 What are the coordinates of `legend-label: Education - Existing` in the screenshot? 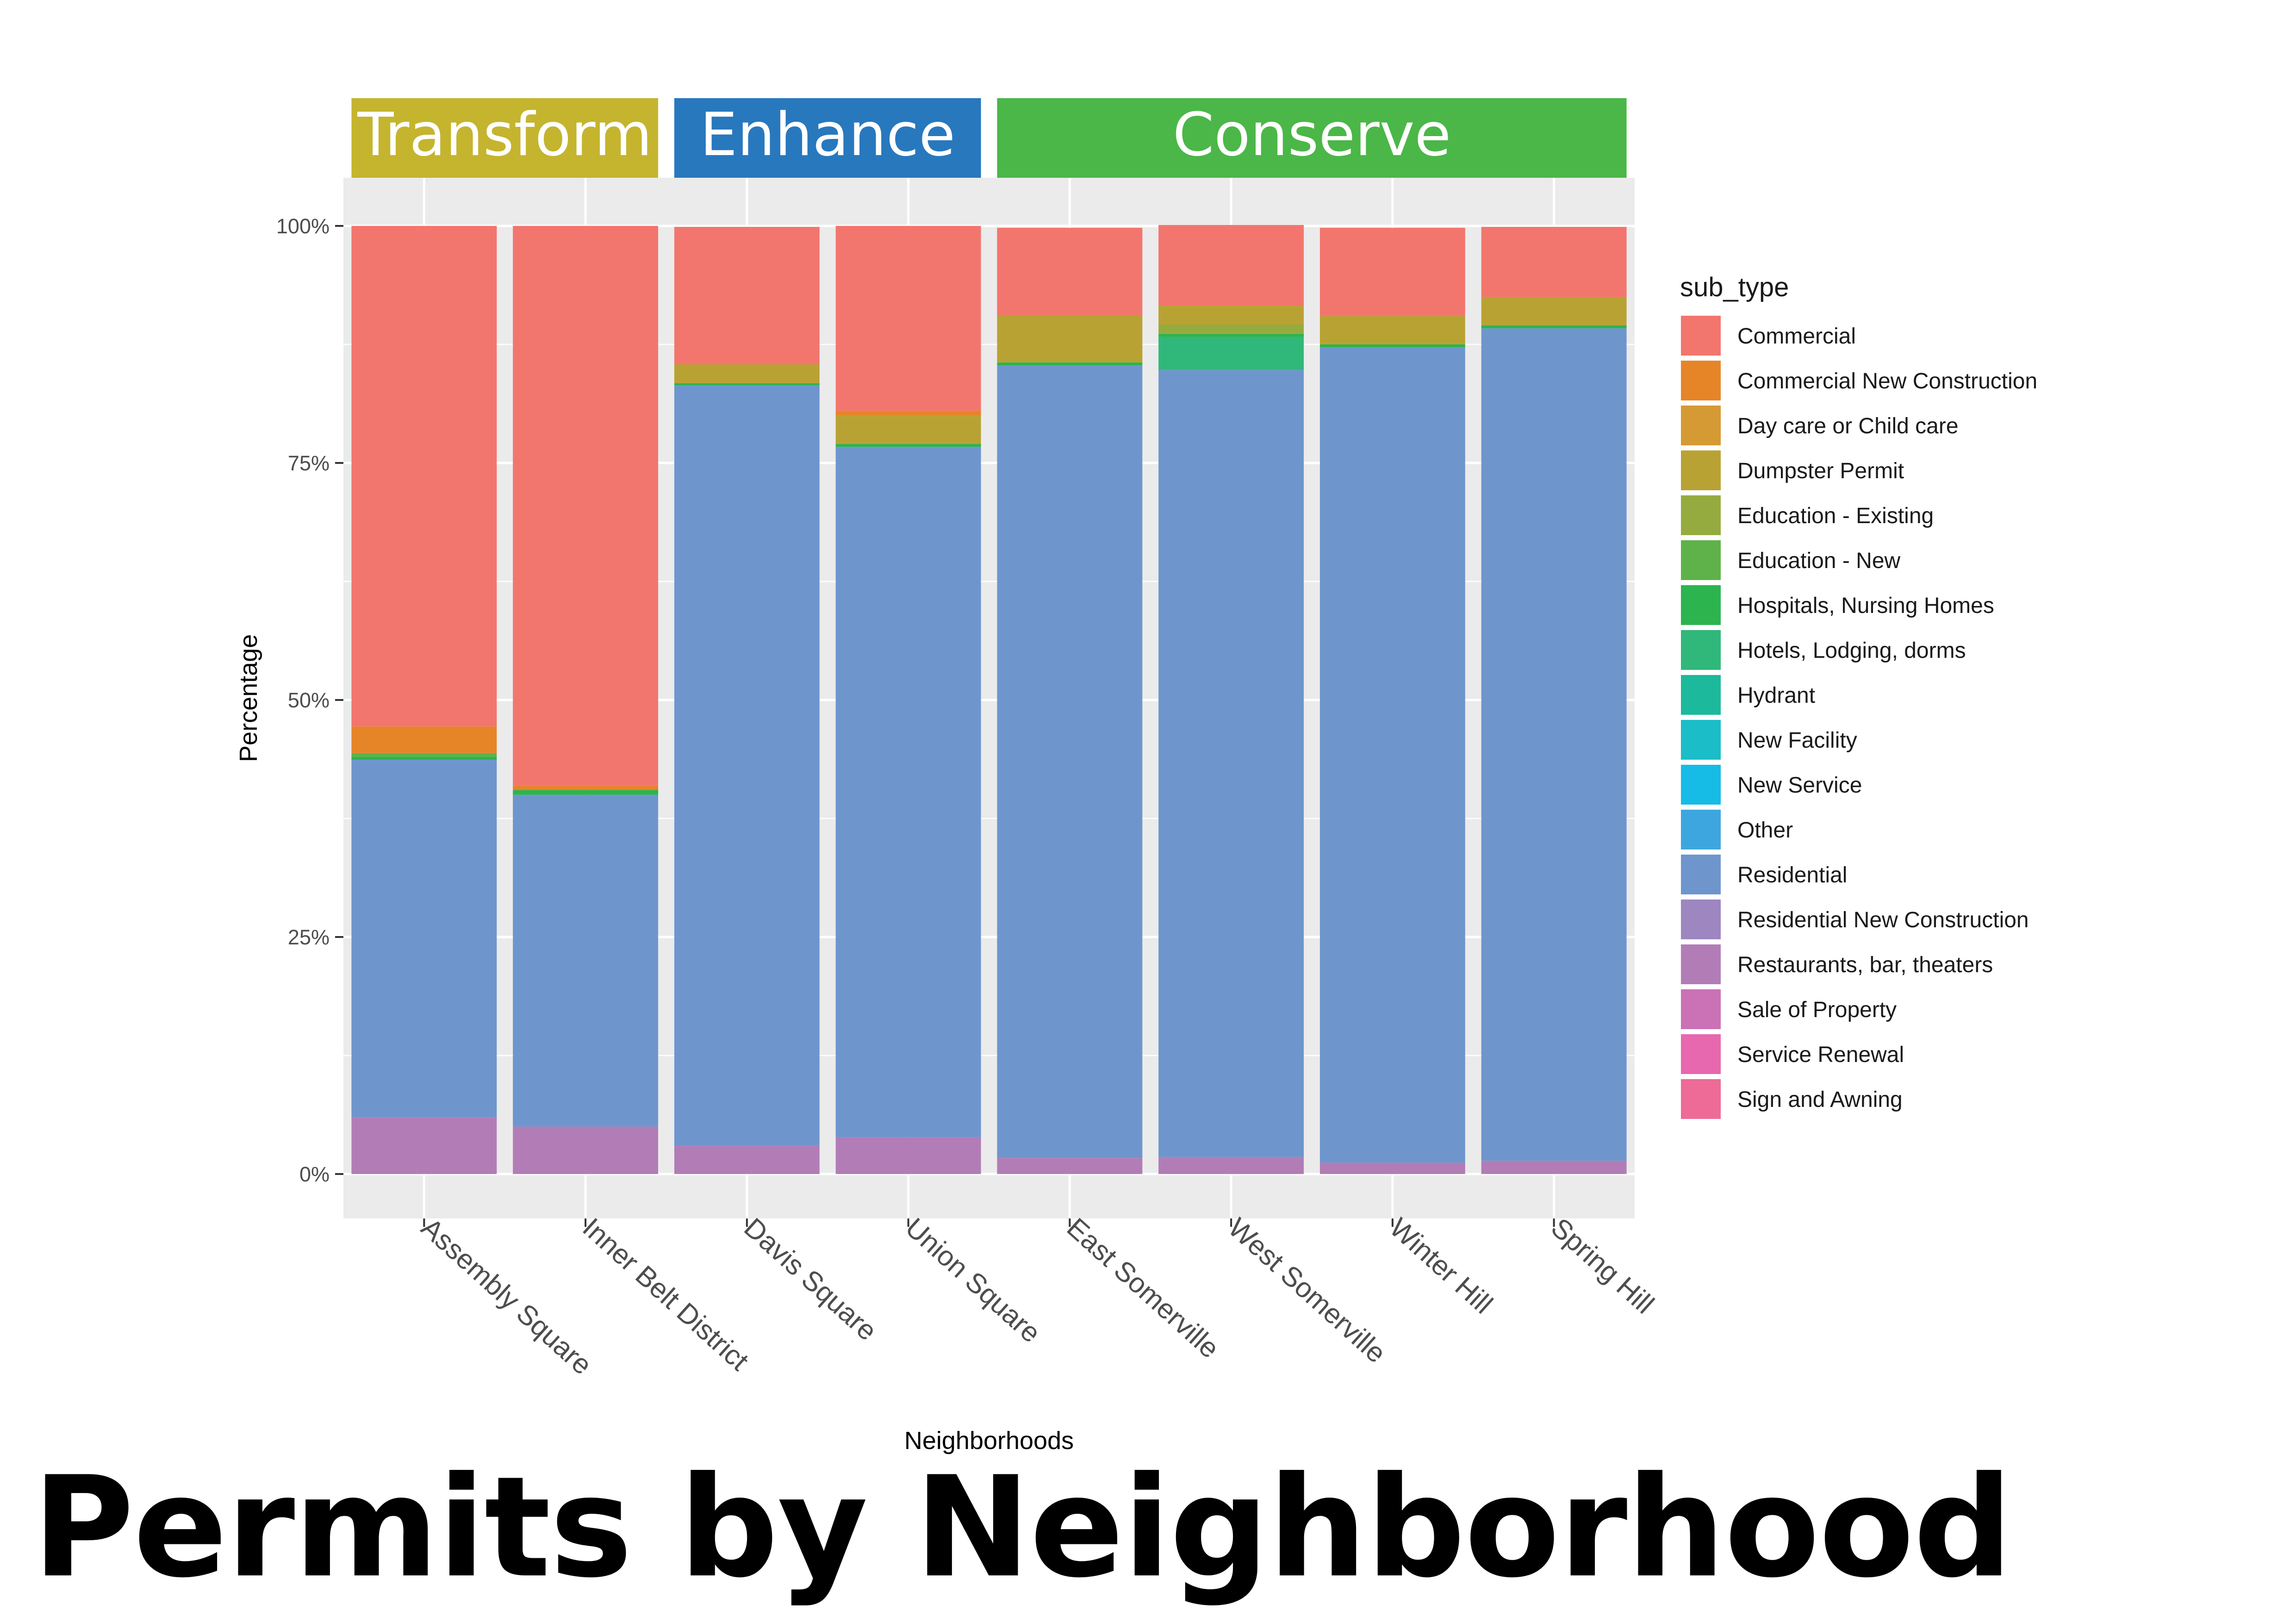 It's located at (1835, 516).